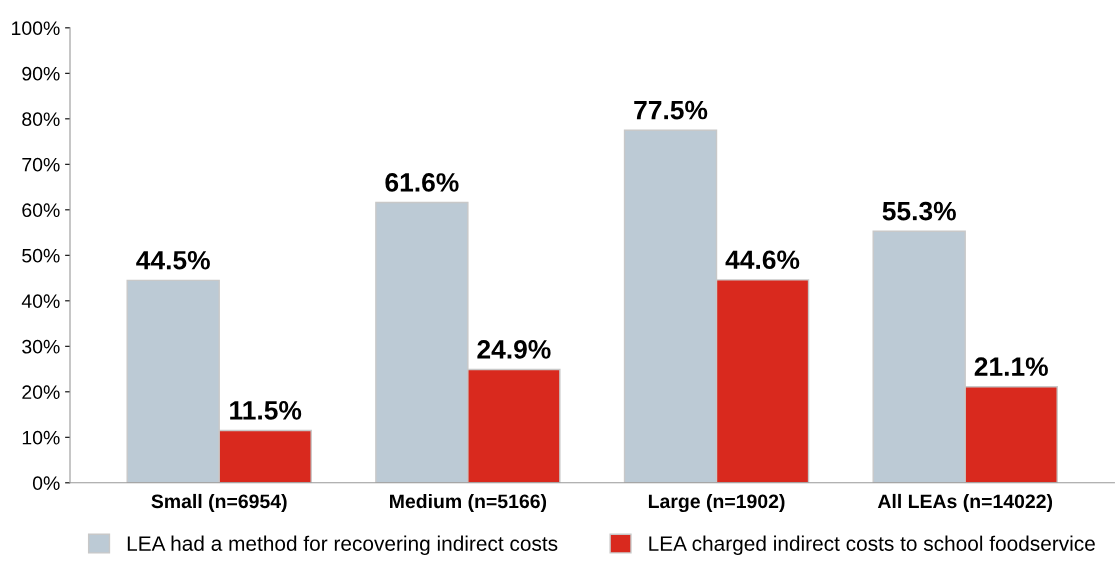 Image resolution: width=1120 pixels, height=568 pixels. I want to click on y-tick-label: 70%, so click(41, 164).